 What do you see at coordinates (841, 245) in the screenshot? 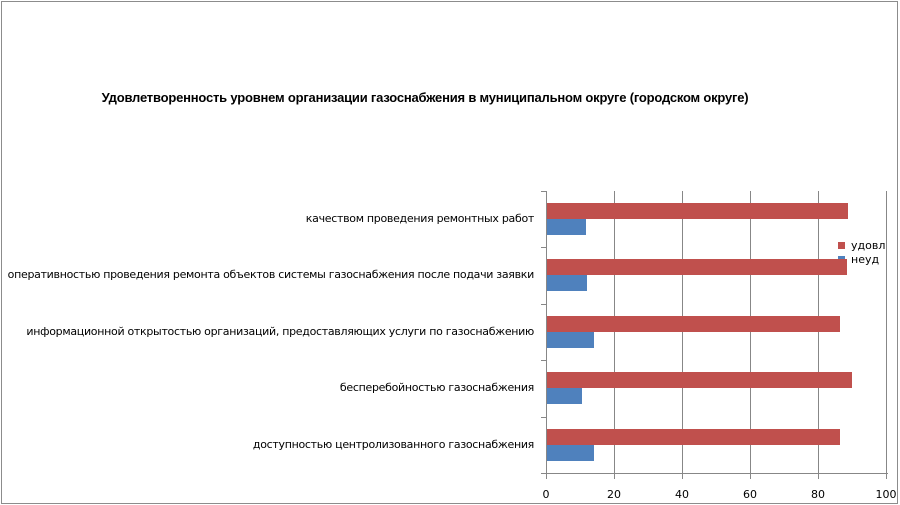
I see `legend-swatch-icon` at bounding box center [841, 245].